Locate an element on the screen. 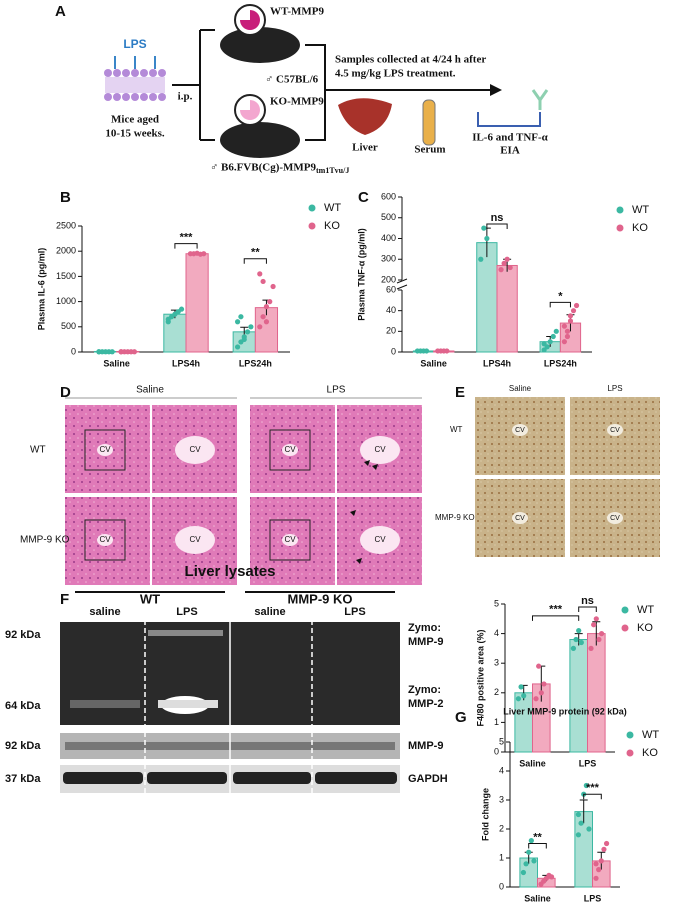 The image size is (685, 910). y-axis-label: F4/80 positive area (%) is located at coordinates (480, 677).